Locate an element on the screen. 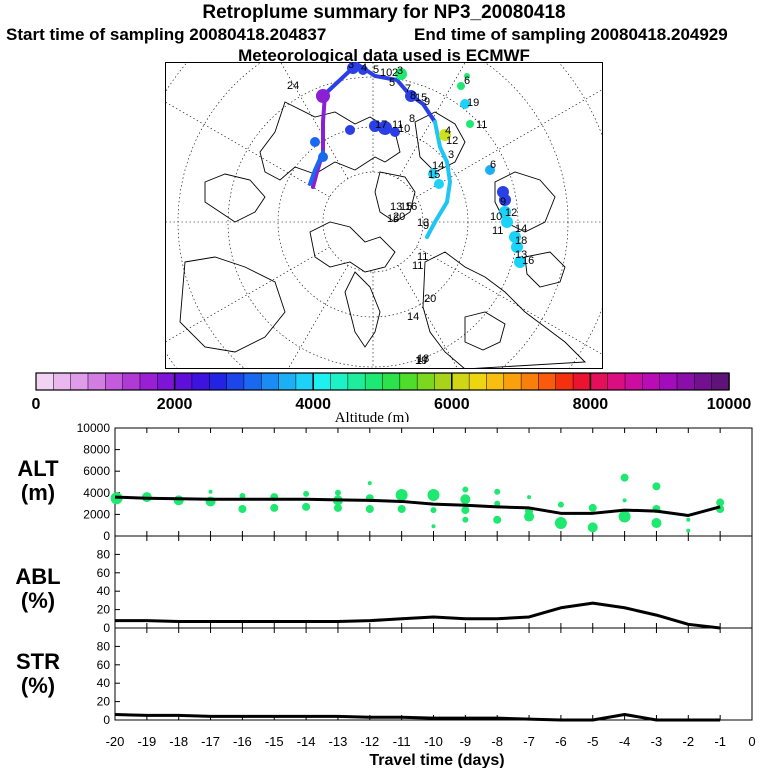  trajectory-day-label: 4 is located at coordinates (364, 68).